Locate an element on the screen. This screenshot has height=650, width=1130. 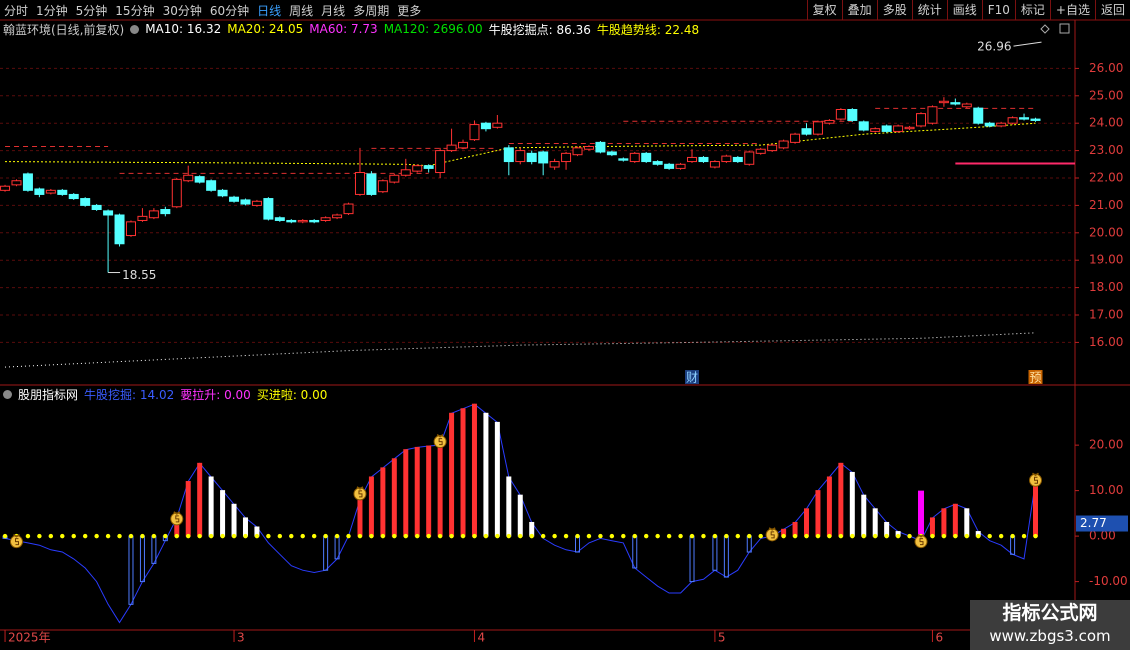
x-tick-label: 3 is located at coordinates (241, 638).